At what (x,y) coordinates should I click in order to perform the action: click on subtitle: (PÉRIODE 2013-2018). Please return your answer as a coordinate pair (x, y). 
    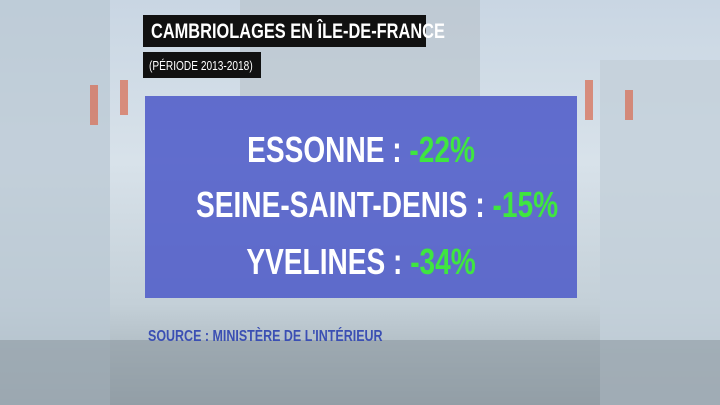
    Looking at the image, I should click on (201, 65).